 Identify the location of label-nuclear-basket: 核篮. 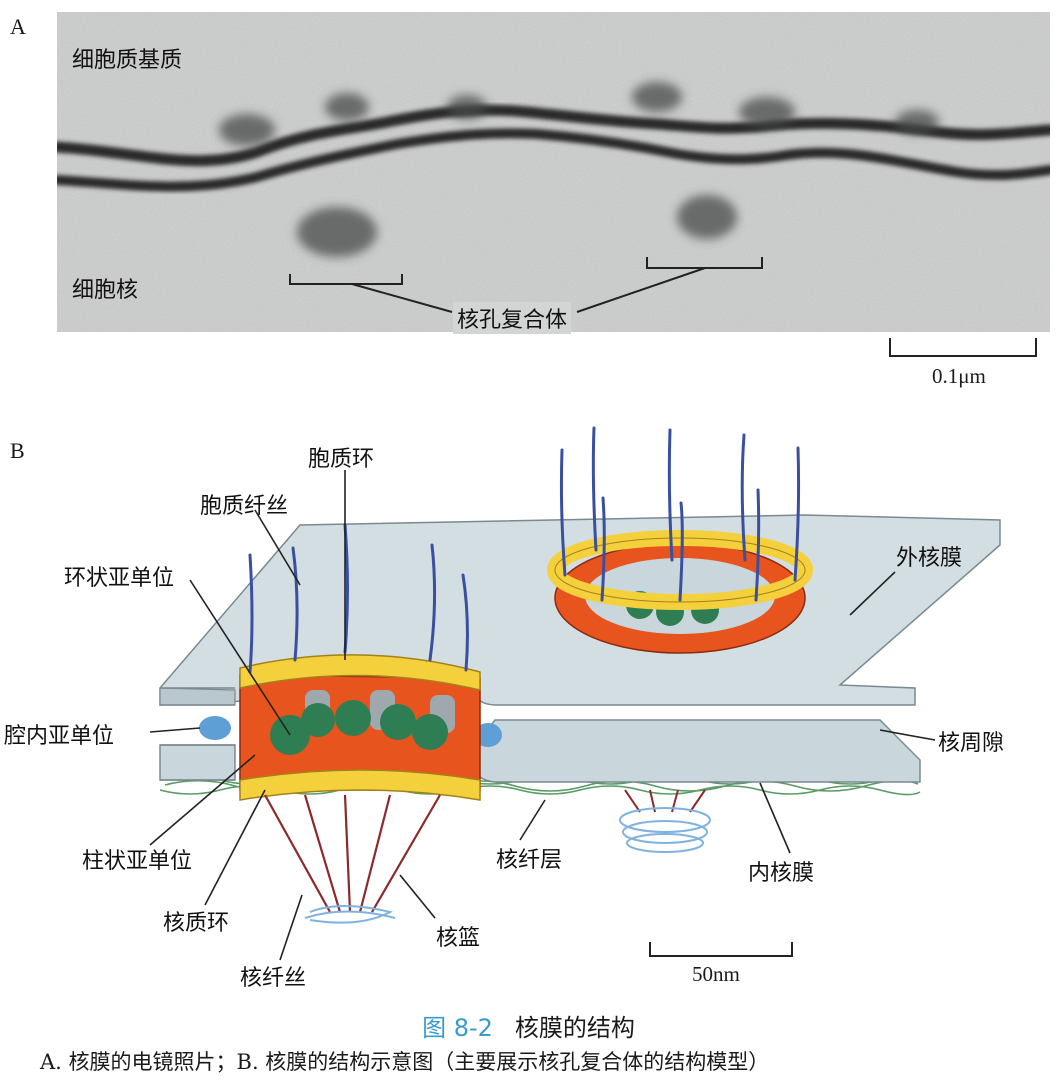
(458, 938).